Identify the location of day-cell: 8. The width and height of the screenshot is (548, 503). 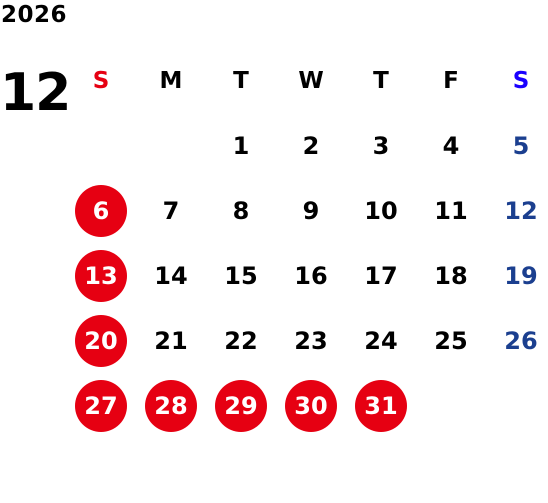
(241, 210).